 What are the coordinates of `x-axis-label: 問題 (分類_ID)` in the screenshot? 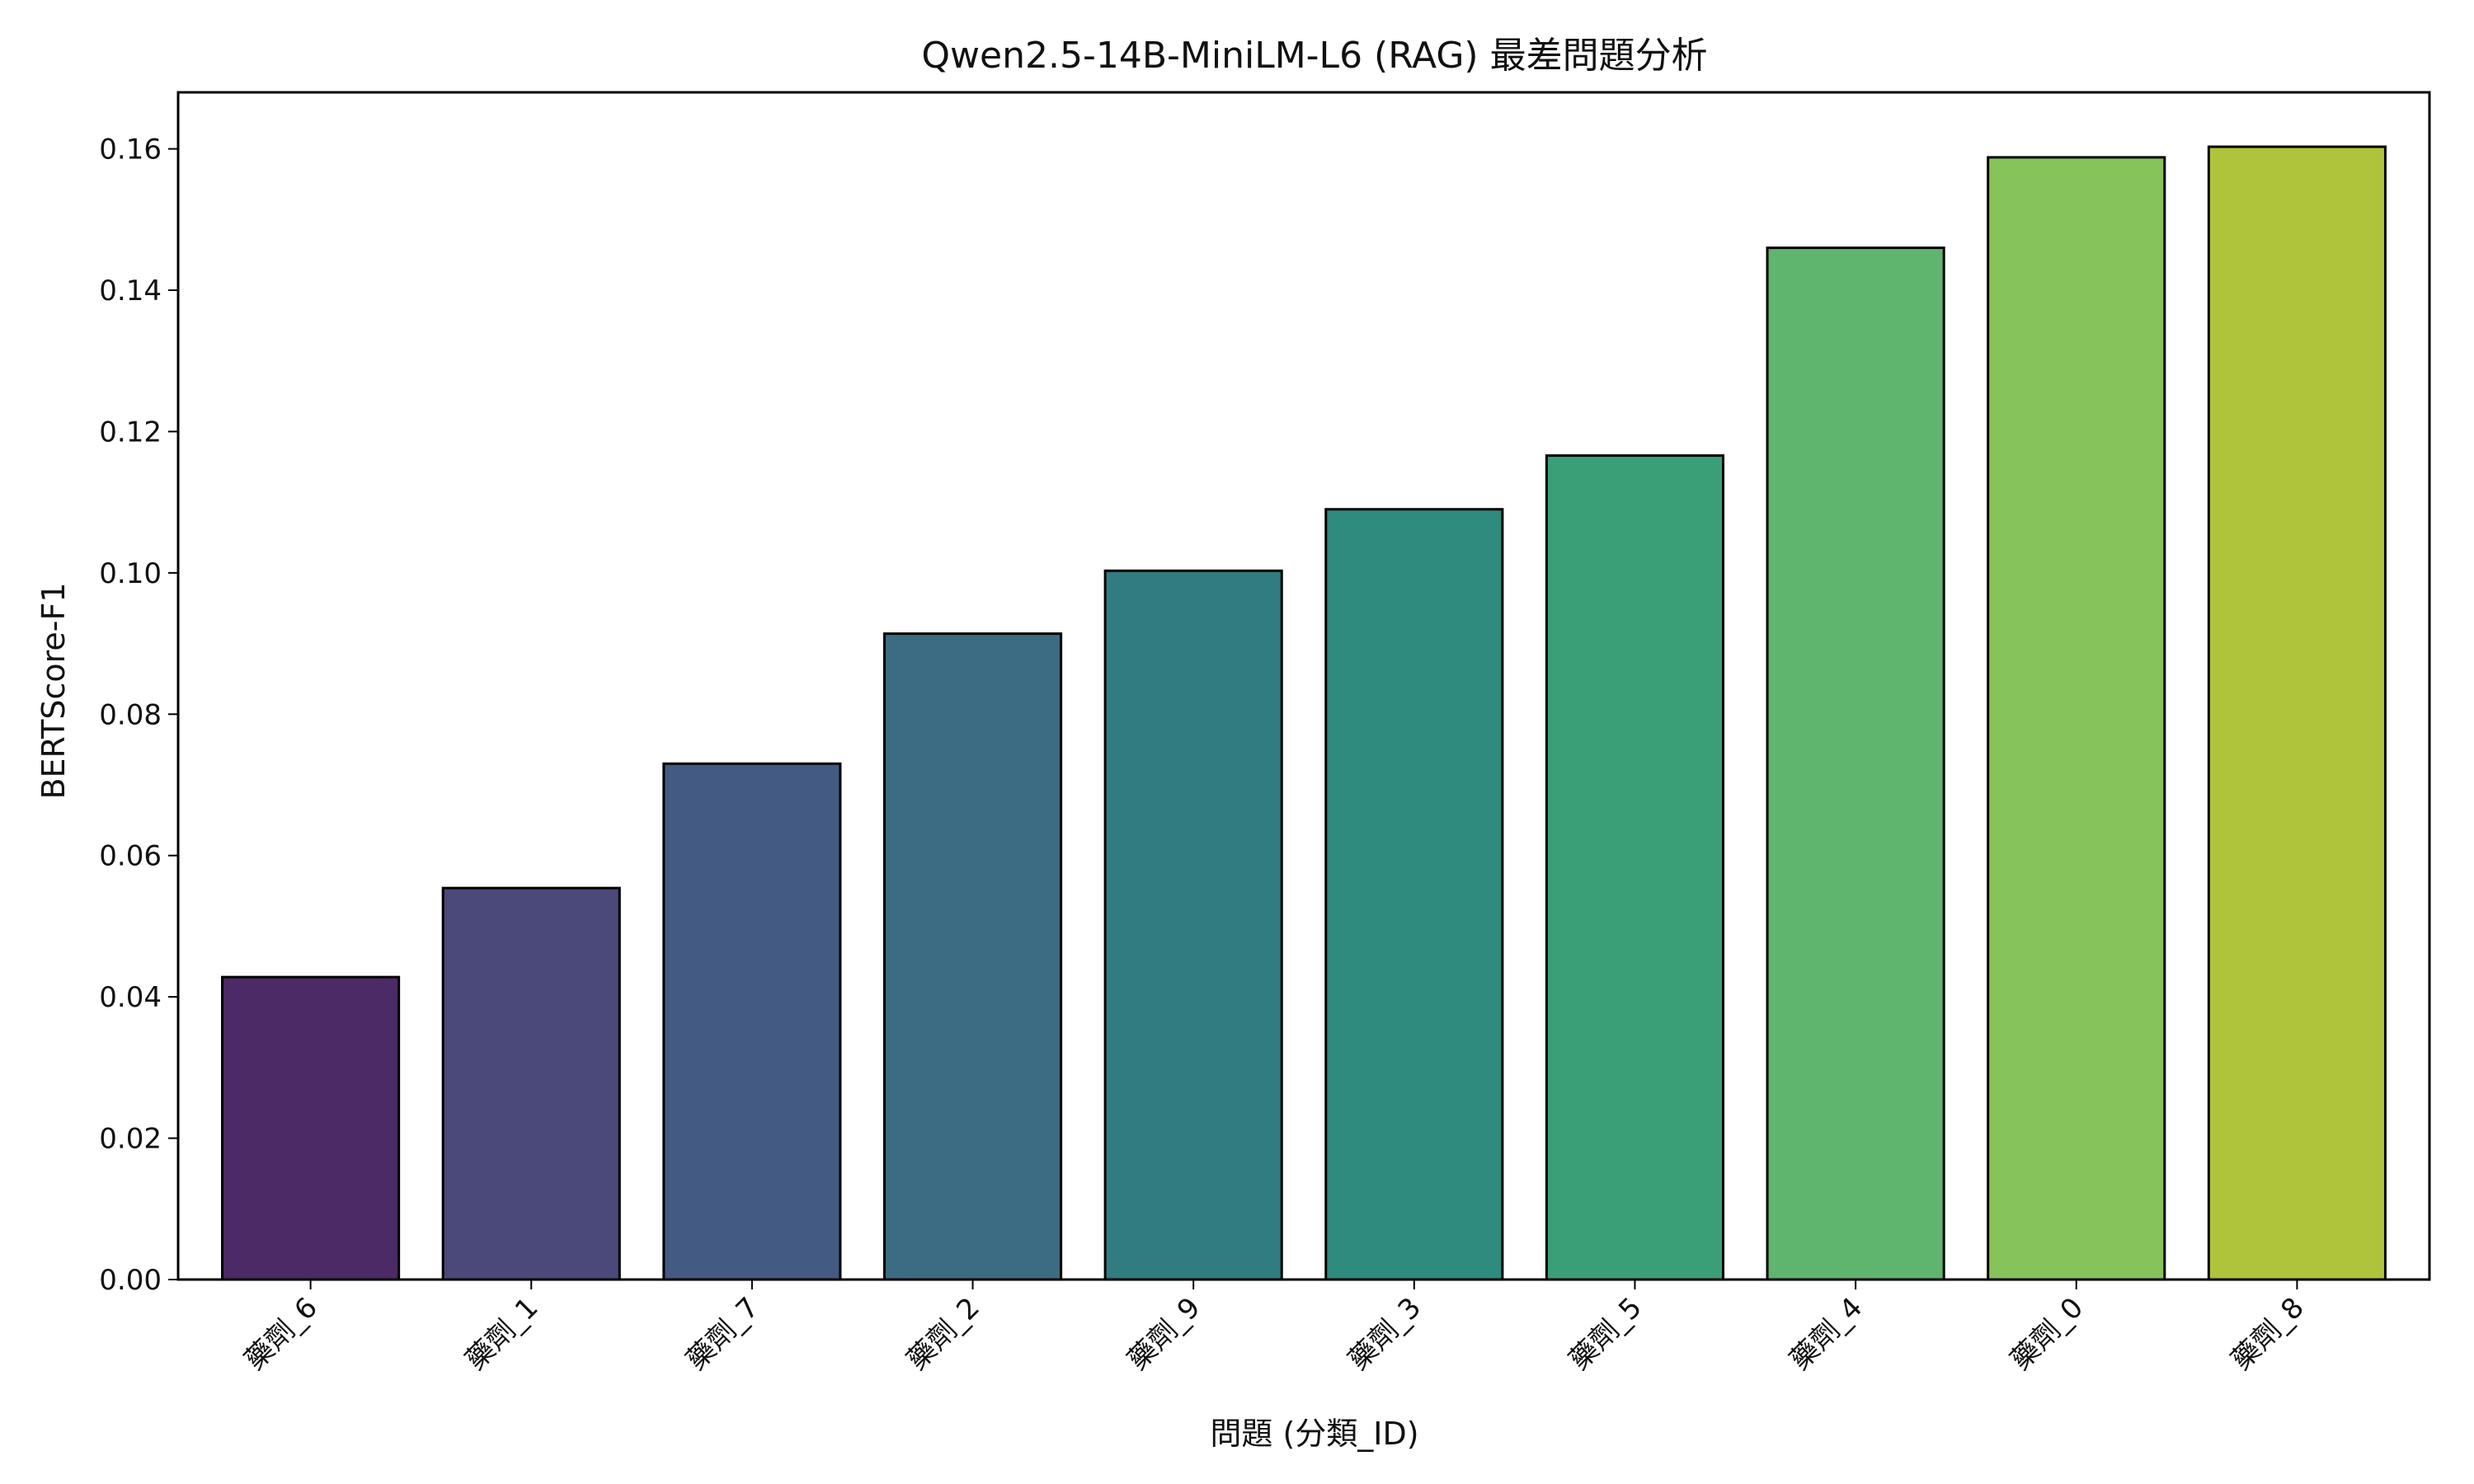 It's located at (1314, 1434).